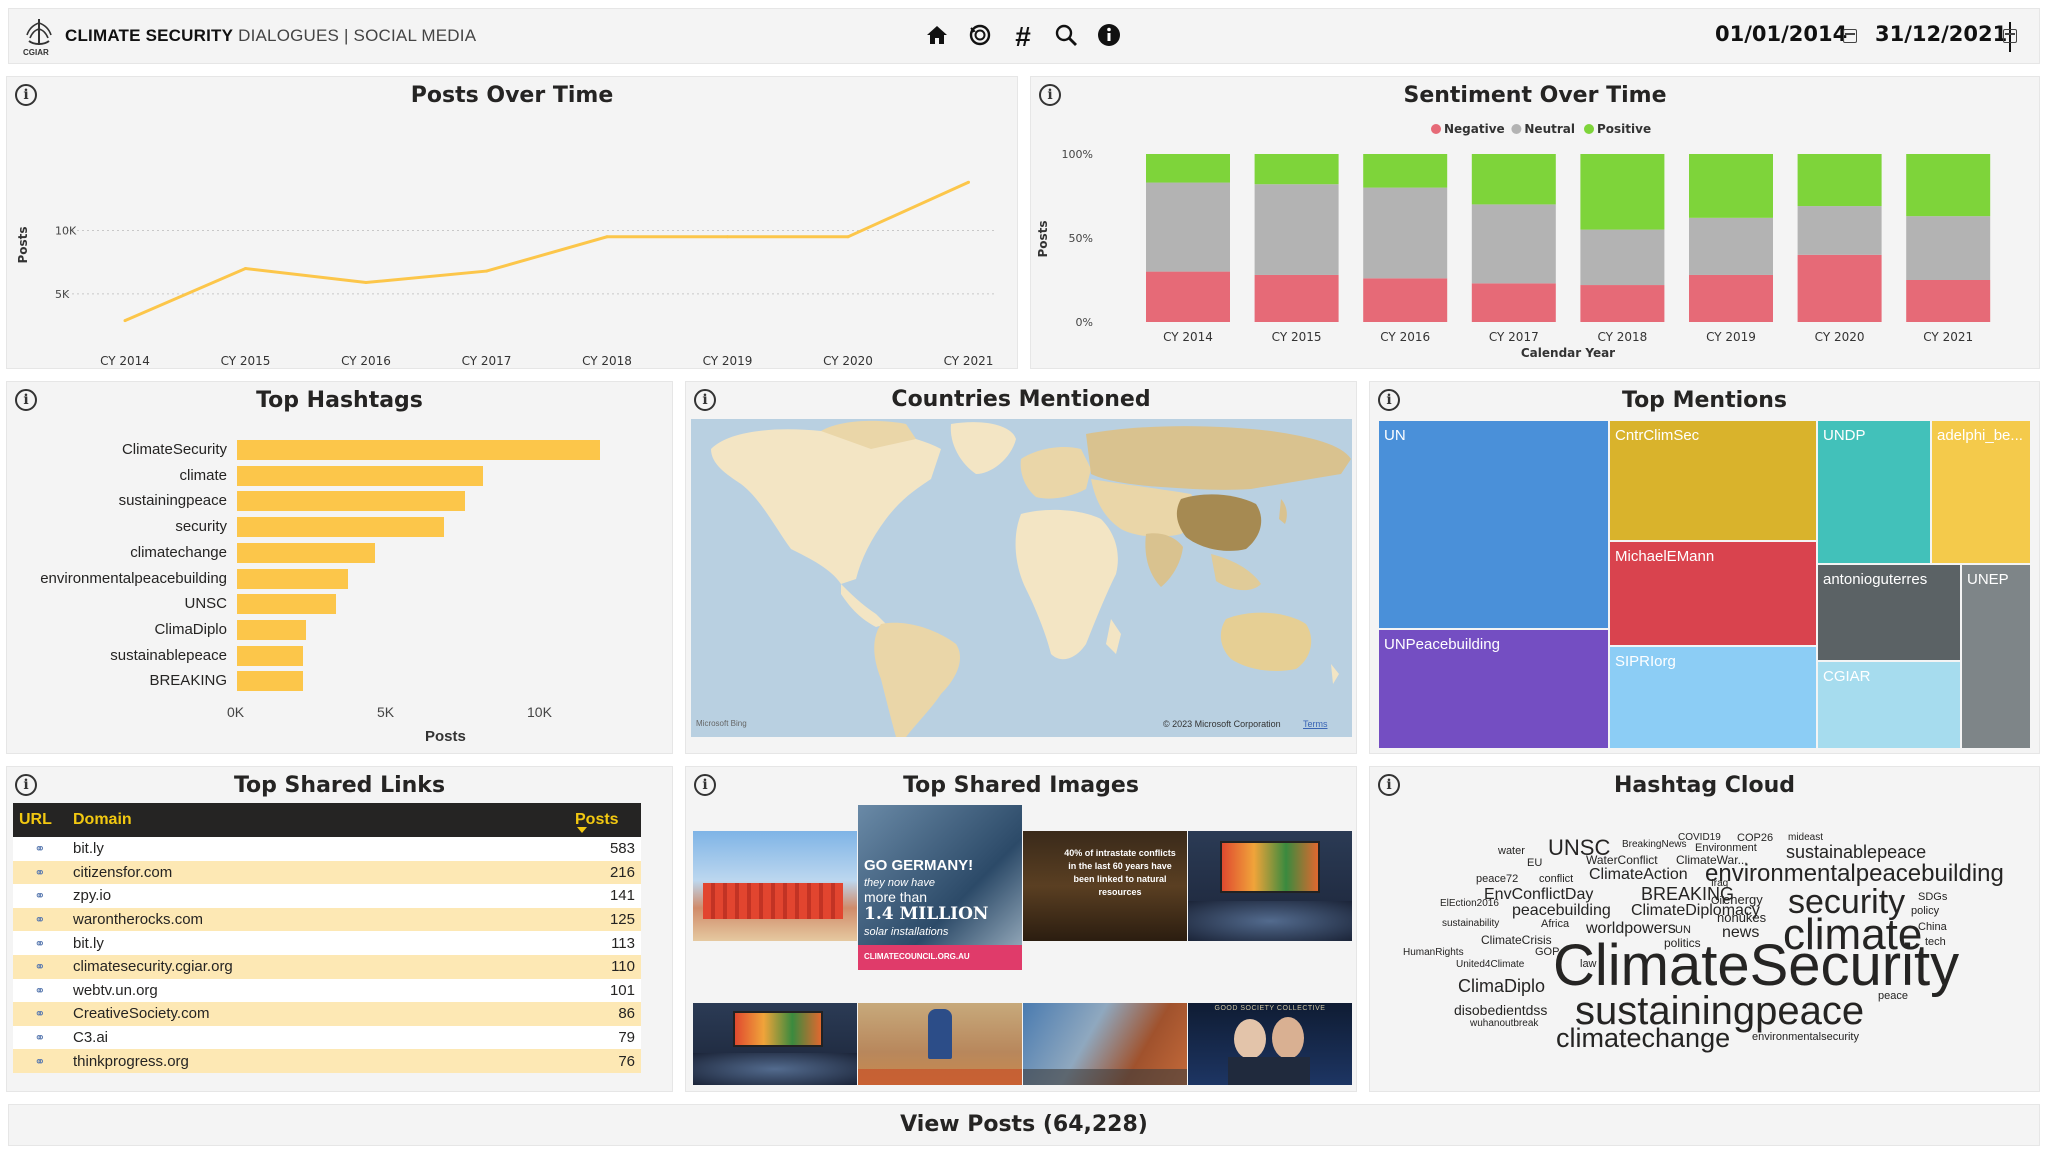 This screenshot has width=2048, height=1153. What do you see at coordinates (1943, 37) in the screenshot?
I see `end-date-input: 31/12/2021` at bounding box center [1943, 37].